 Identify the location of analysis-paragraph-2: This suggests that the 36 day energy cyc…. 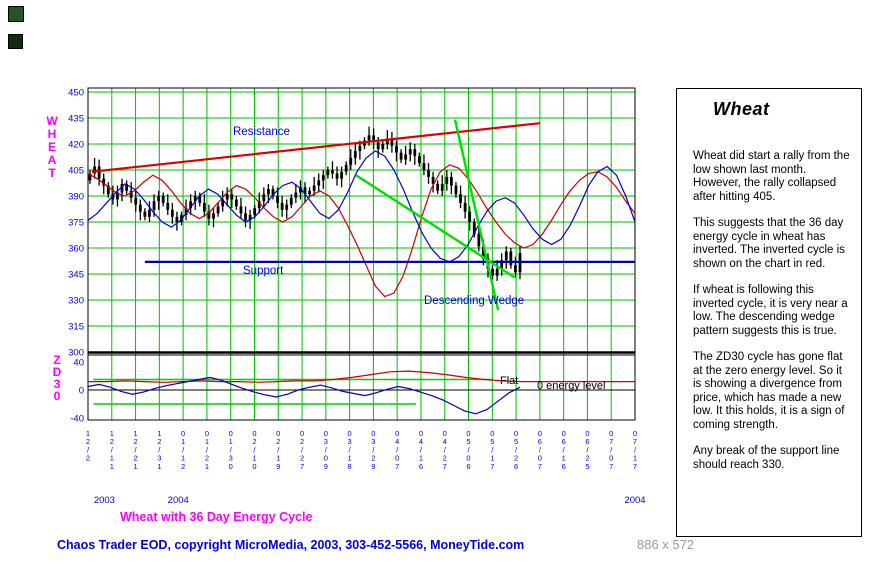
(769, 243).